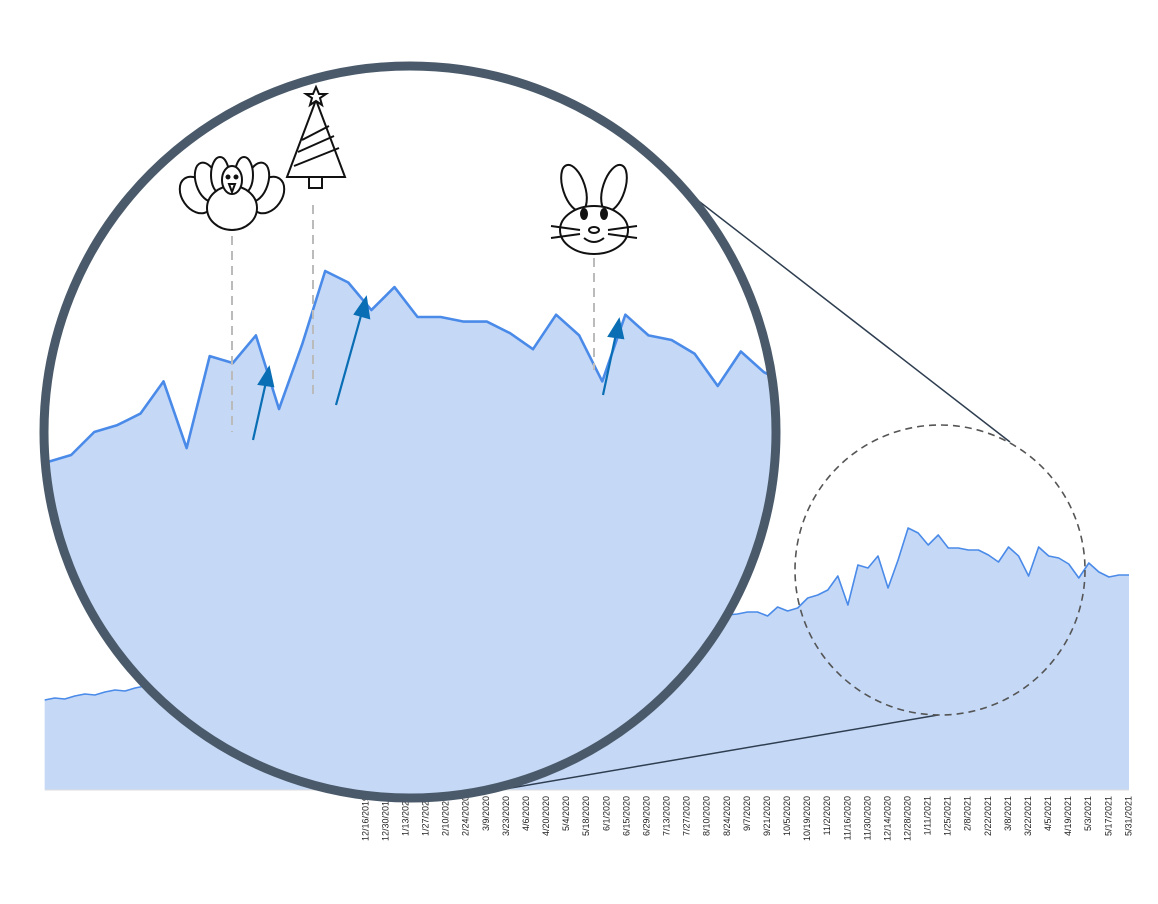 The image size is (1158, 904). Describe the element at coordinates (1108, 816) in the screenshot. I see `x-tick-label: 5/17/2021` at that location.